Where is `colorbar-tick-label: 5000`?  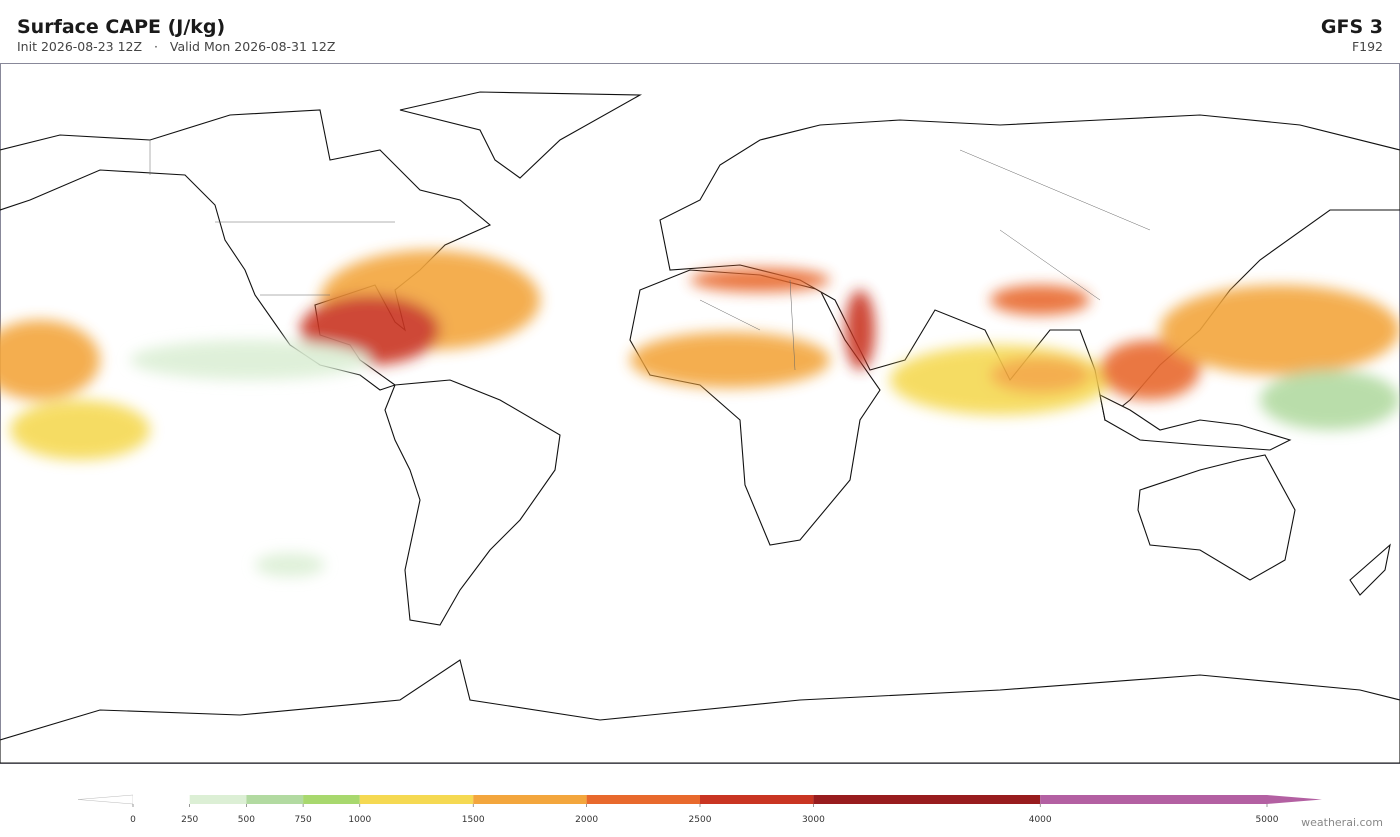 colorbar-tick-label: 5000 is located at coordinates (1267, 820).